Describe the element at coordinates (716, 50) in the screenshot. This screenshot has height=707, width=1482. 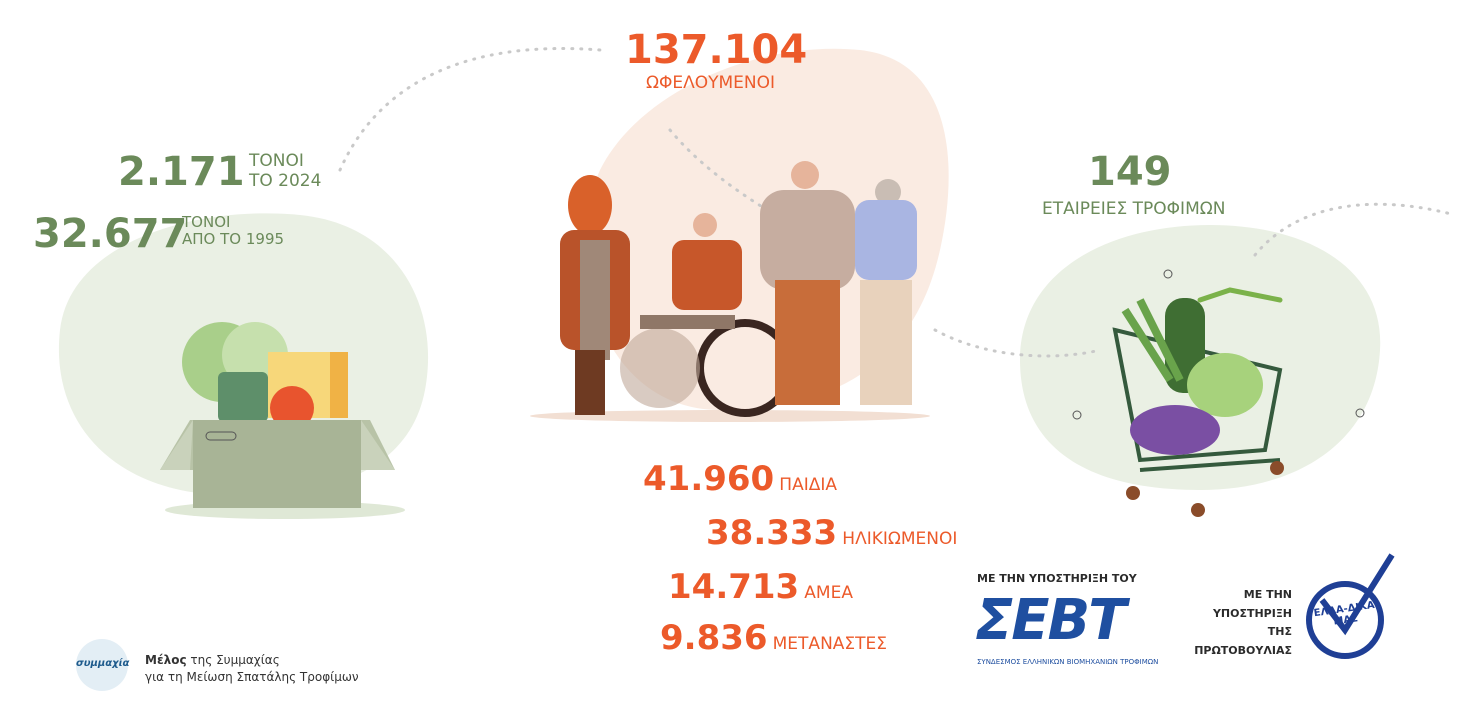
I see `beneficiaries-number: 137.104` at that location.